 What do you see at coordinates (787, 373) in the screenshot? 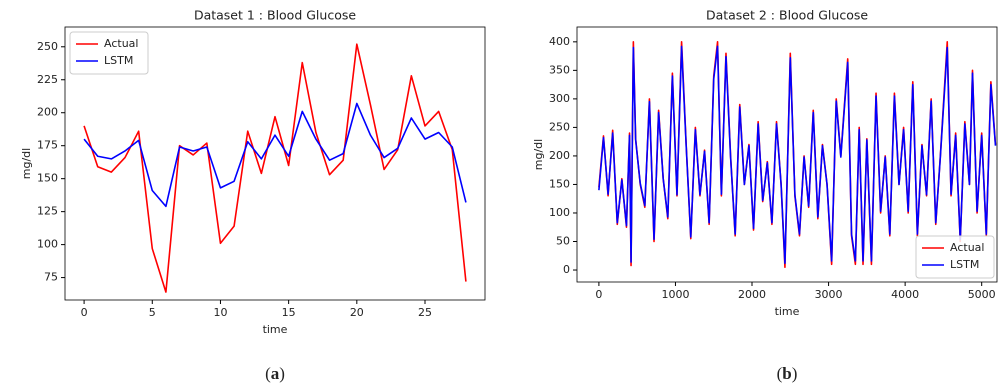
I see `panel-label: (b)` at bounding box center [787, 373].